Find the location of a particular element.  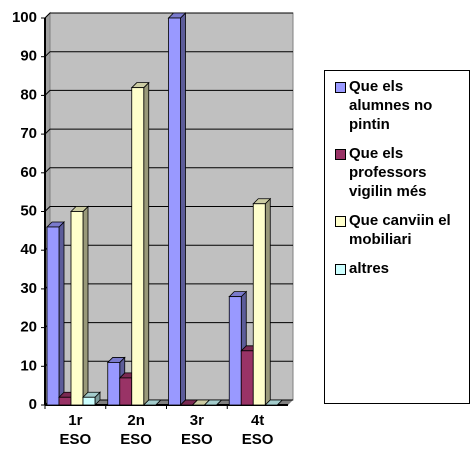

y-tick-label: 30 is located at coordinates (28, 288).